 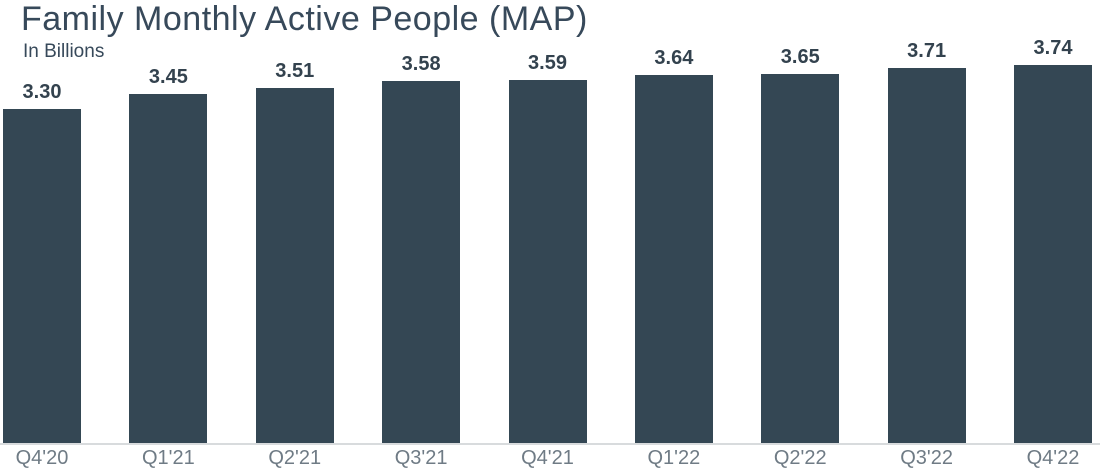 What do you see at coordinates (1053, 458) in the screenshot?
I see `x-axis-tick-label: Q4'22` at bounding box center [1053, 458].